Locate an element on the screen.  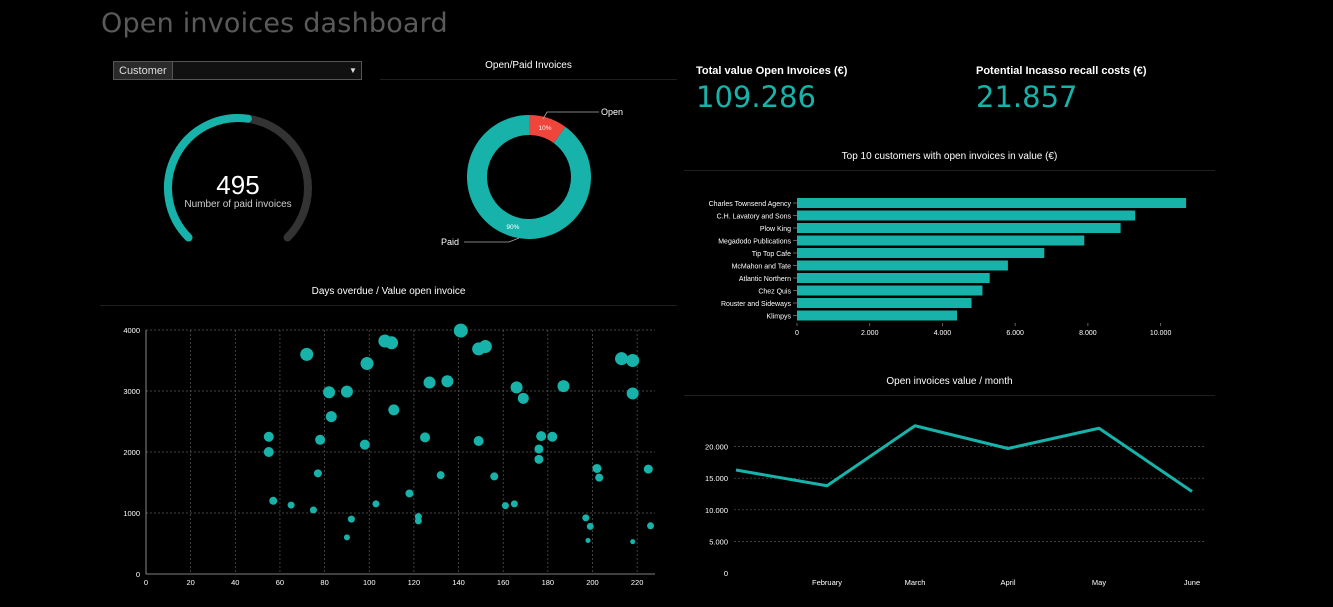
x-tick-label: 120 is located at coordinates (414, 582).